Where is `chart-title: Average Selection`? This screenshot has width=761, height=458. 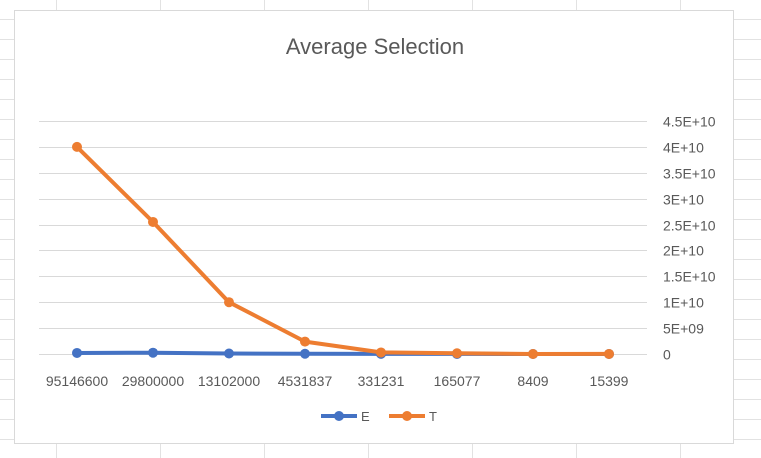 chart-title: Average Selection is located at coordinates (375, 46).